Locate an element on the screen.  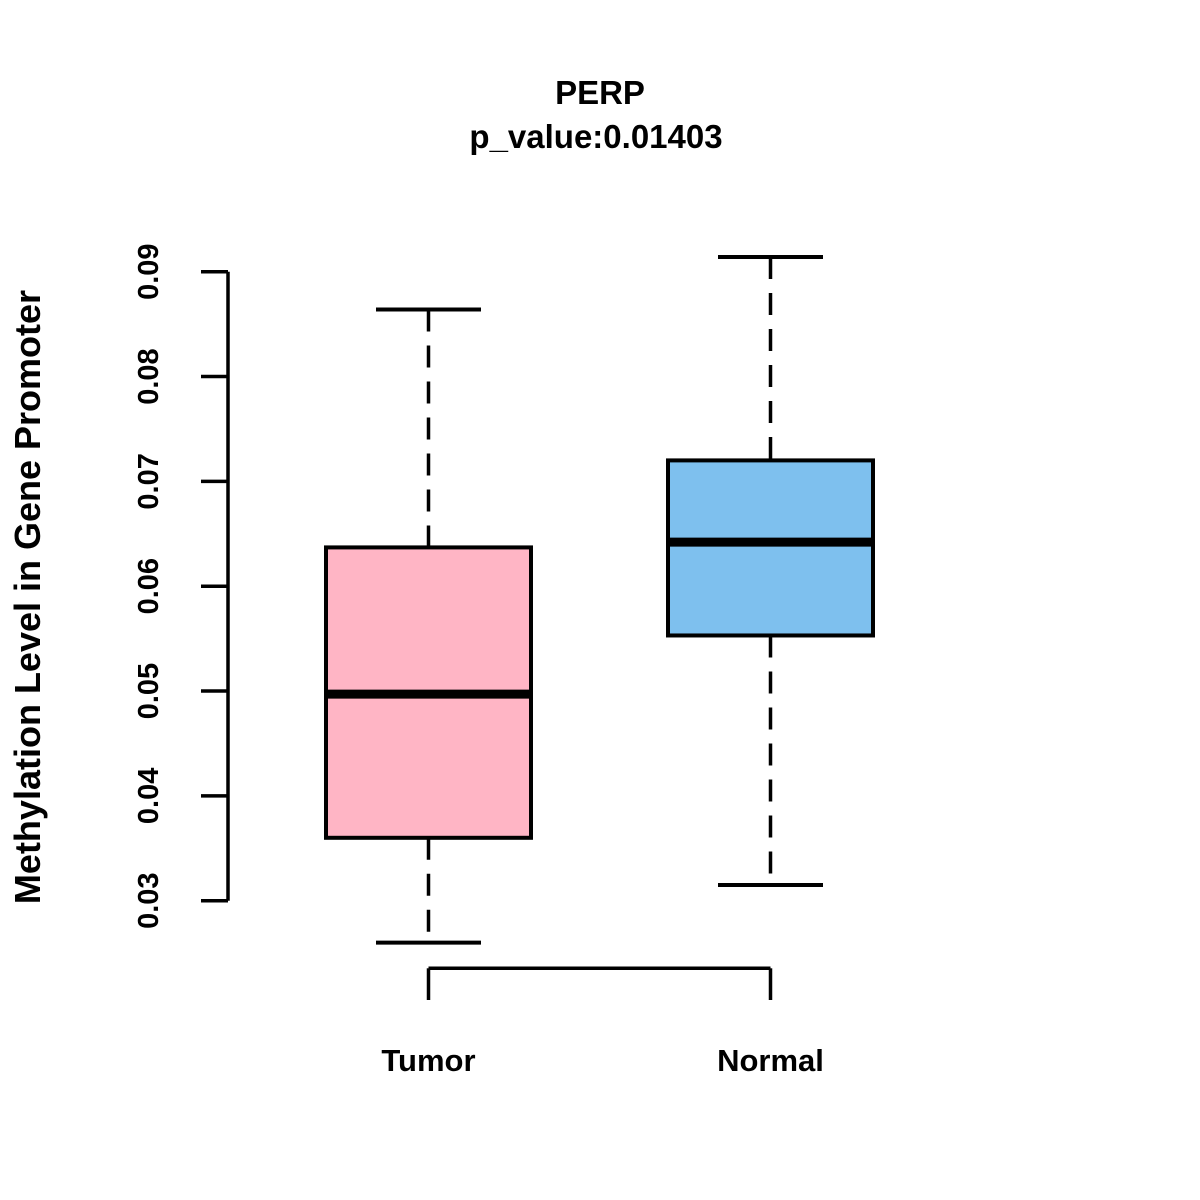
normal-box is located at coordinates (770, 548).